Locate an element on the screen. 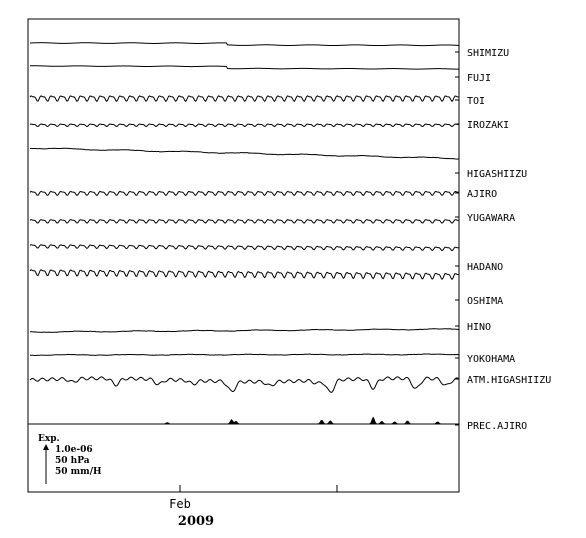  scale-legend: Exp. 1.0e-06 50 hPa 50 mm/H is located at coordinates (70, 459).